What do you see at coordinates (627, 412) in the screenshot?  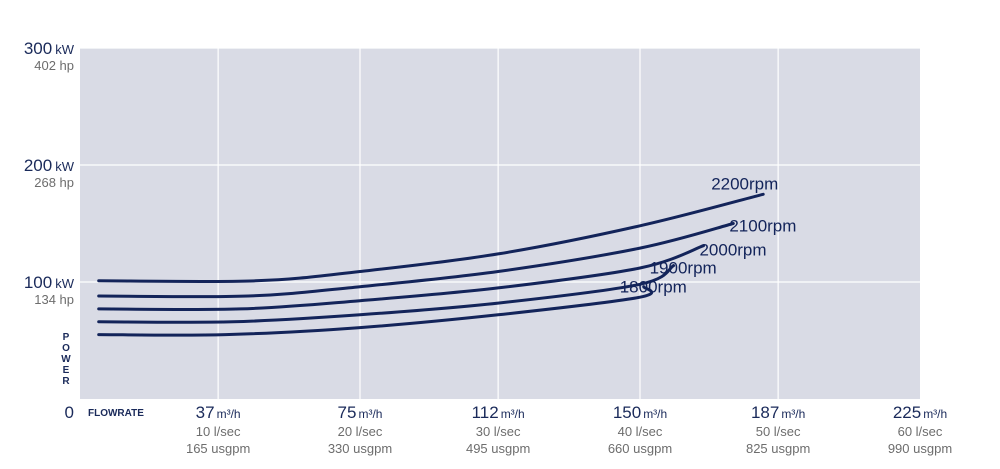 I see `x-tick-value: 150` at bounding box center [627, 412].